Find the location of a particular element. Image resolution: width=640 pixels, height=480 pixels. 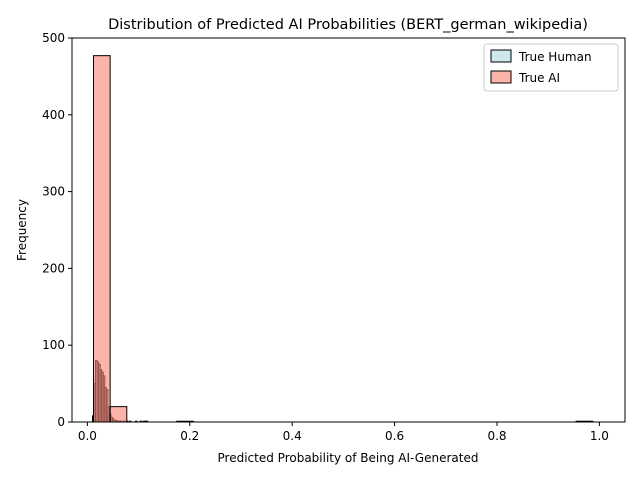

x-tick-label: 0.6 is located at coordinates (394, 436).